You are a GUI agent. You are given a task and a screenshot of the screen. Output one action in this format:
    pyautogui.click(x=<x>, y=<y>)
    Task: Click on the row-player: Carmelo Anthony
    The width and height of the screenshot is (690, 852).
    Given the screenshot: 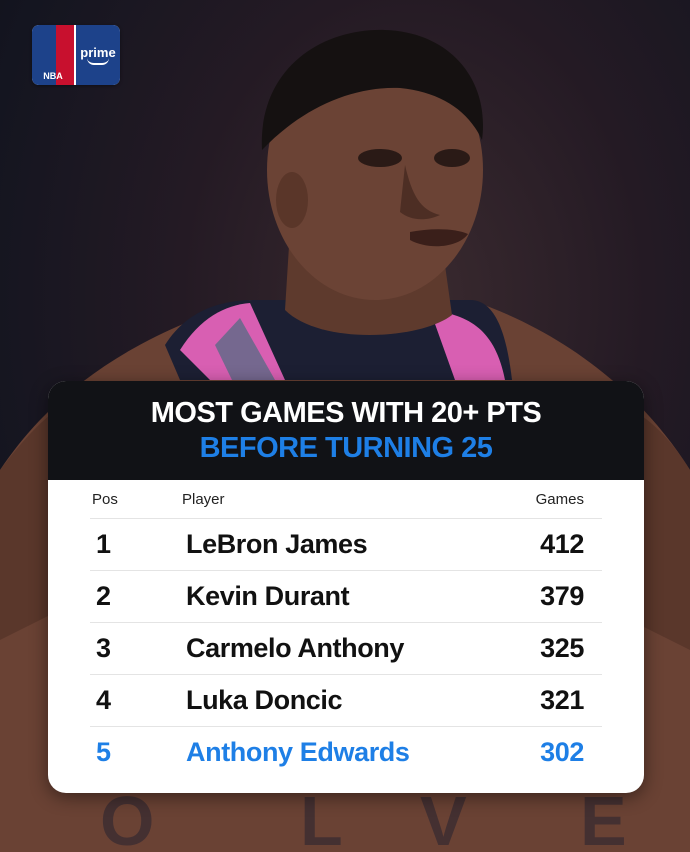 What is the action you would take?
    pyautogui.click(x=295, y=648)
    